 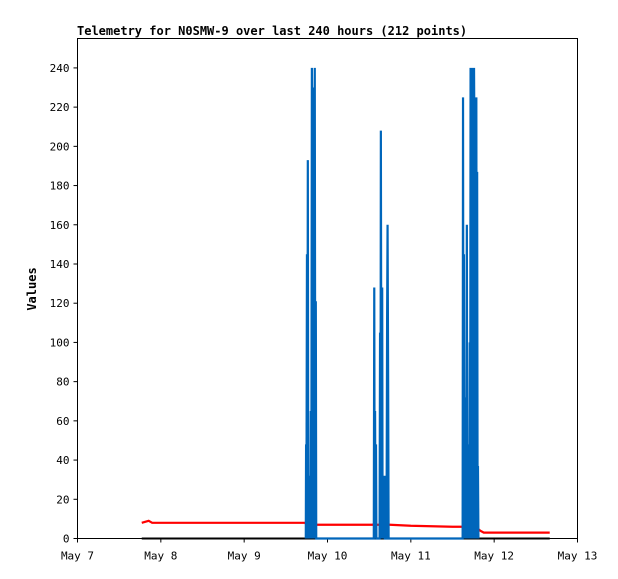 I want to click on x-tick-label: May 10, so click(x=328, y=556).